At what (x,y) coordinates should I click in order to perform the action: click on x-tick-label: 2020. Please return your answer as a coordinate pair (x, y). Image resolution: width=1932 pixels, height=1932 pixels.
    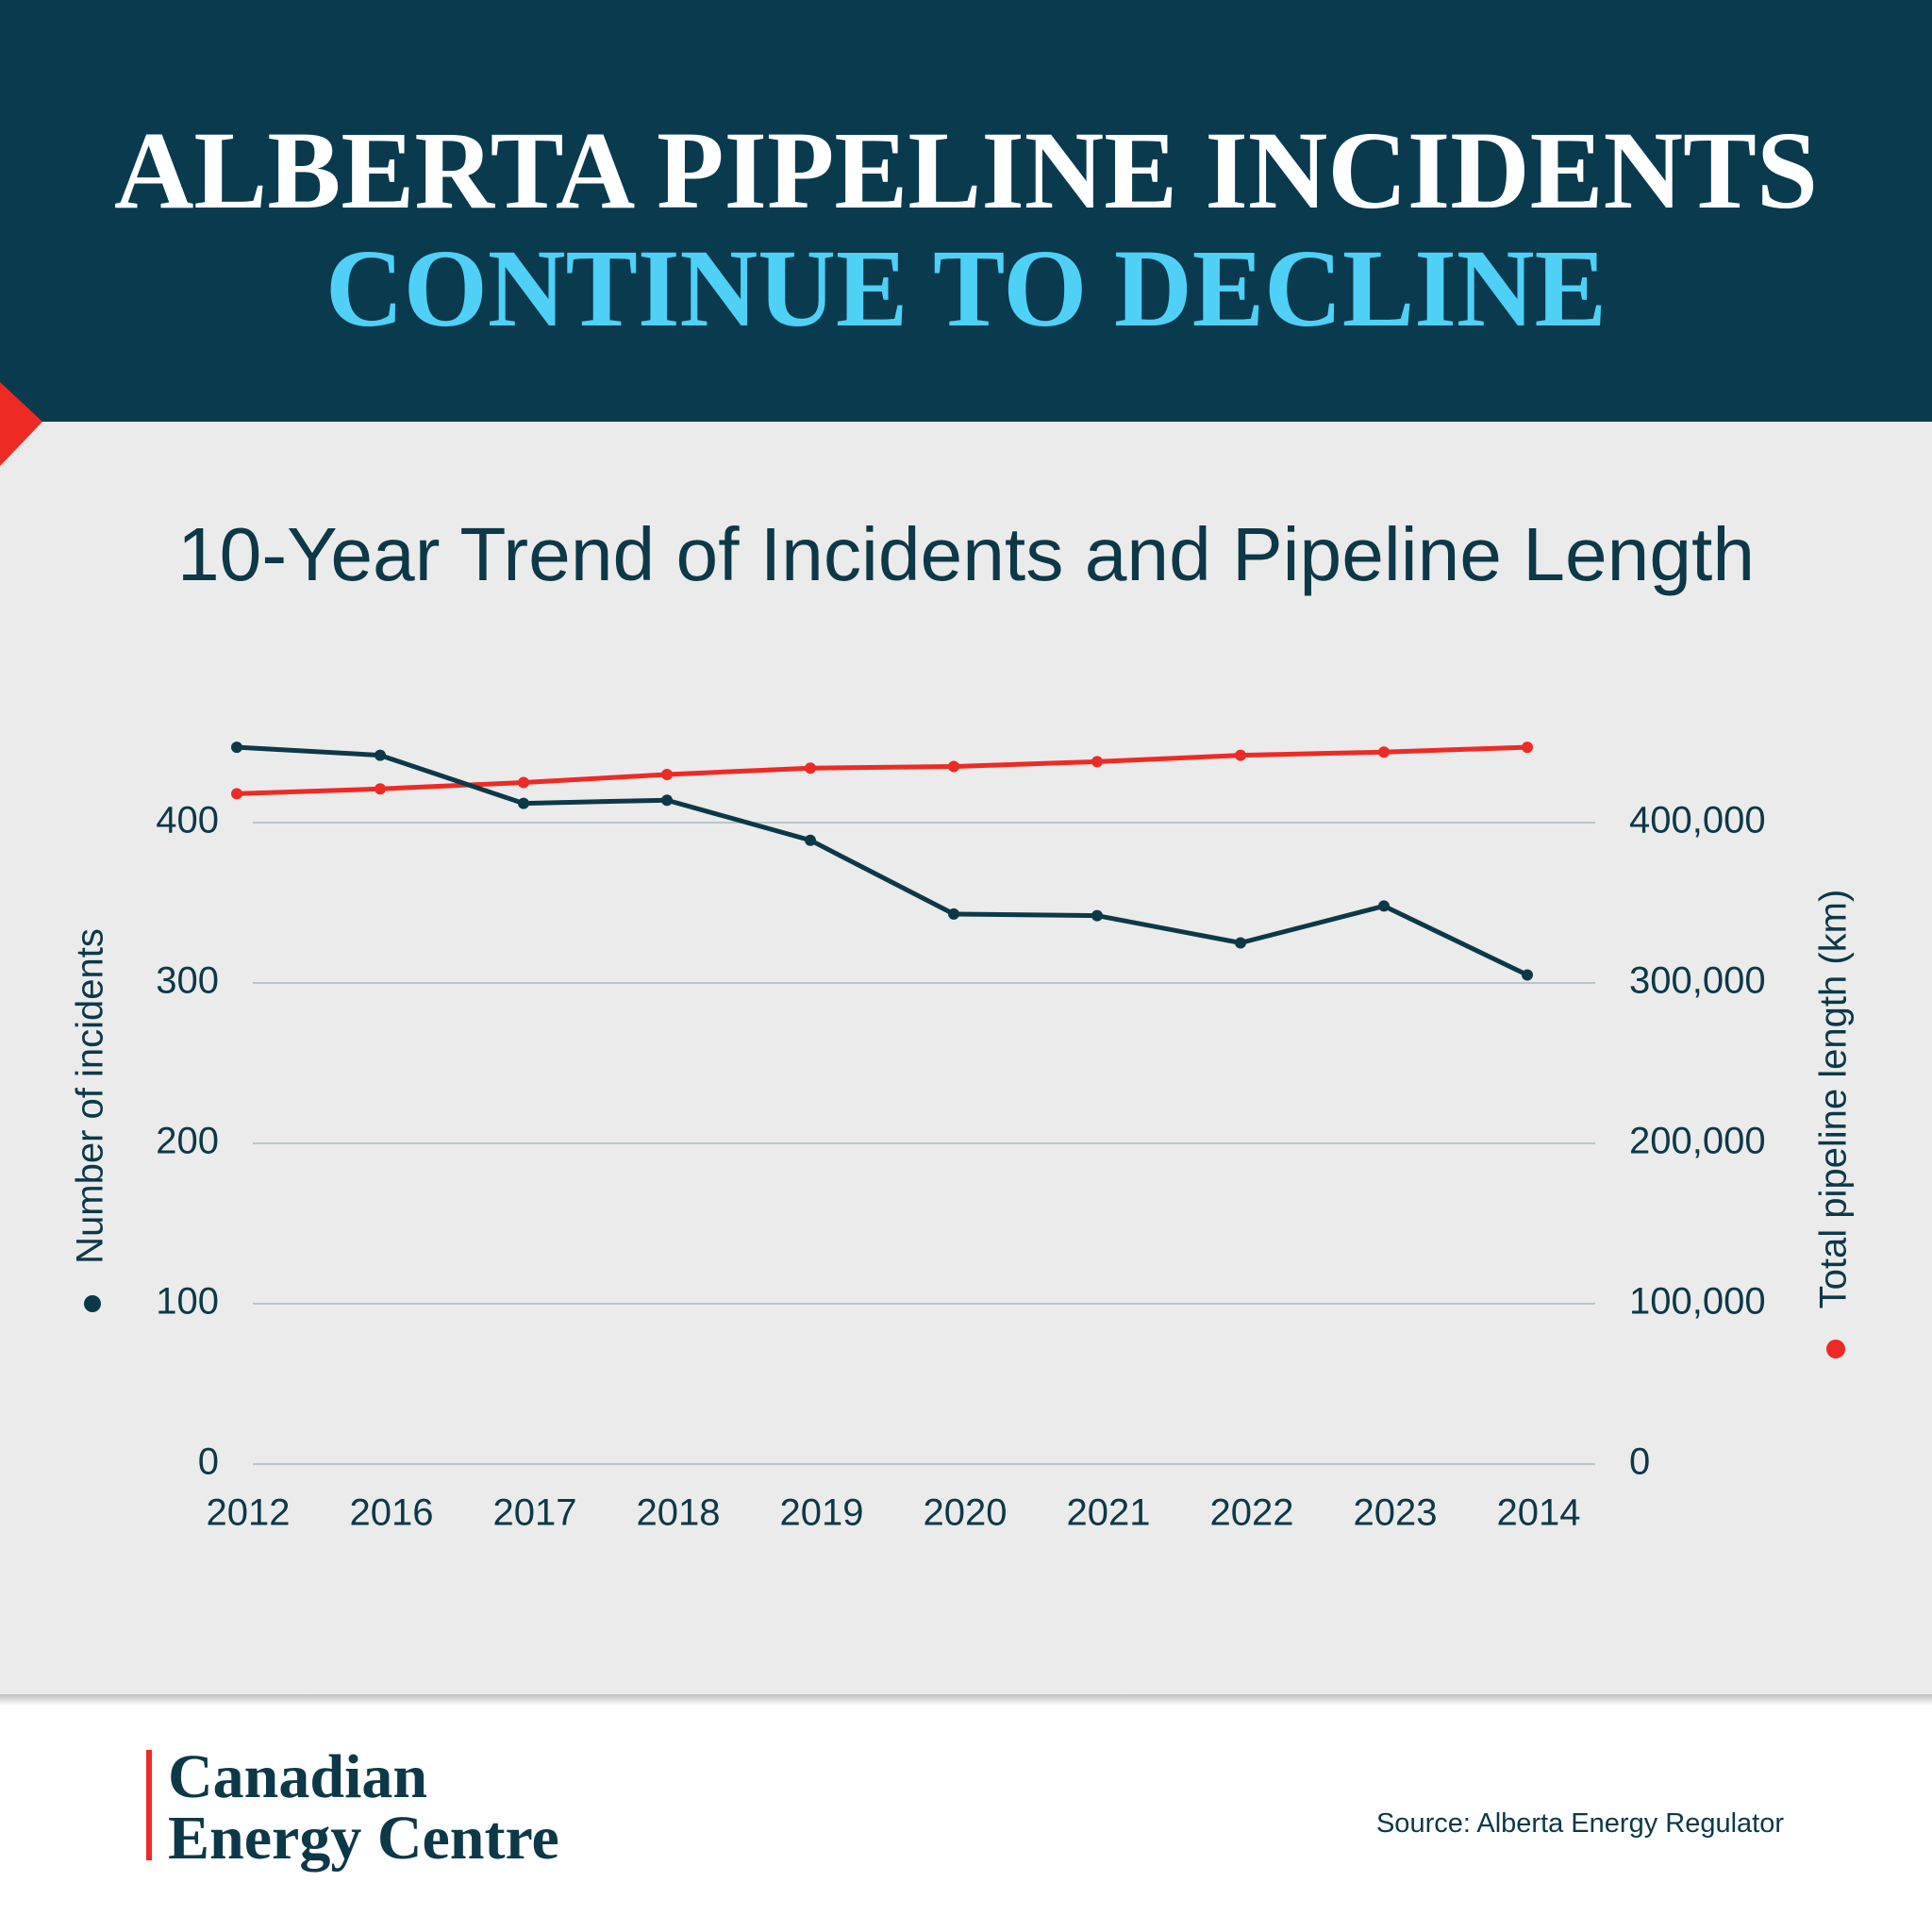
    Looking at the image, I should click on (966, 1513).